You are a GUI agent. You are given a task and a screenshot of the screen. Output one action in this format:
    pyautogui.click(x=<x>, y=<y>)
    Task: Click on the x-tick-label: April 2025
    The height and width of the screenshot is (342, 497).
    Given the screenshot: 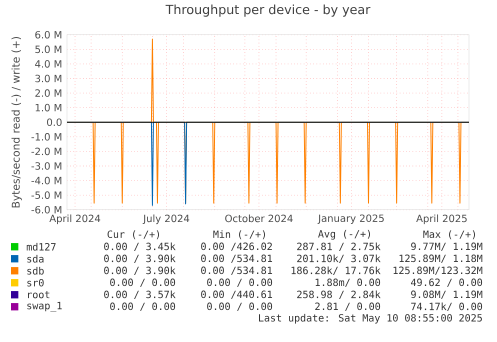 What is the action you would take?
    pyautogui.click(x=441, y=219)
    